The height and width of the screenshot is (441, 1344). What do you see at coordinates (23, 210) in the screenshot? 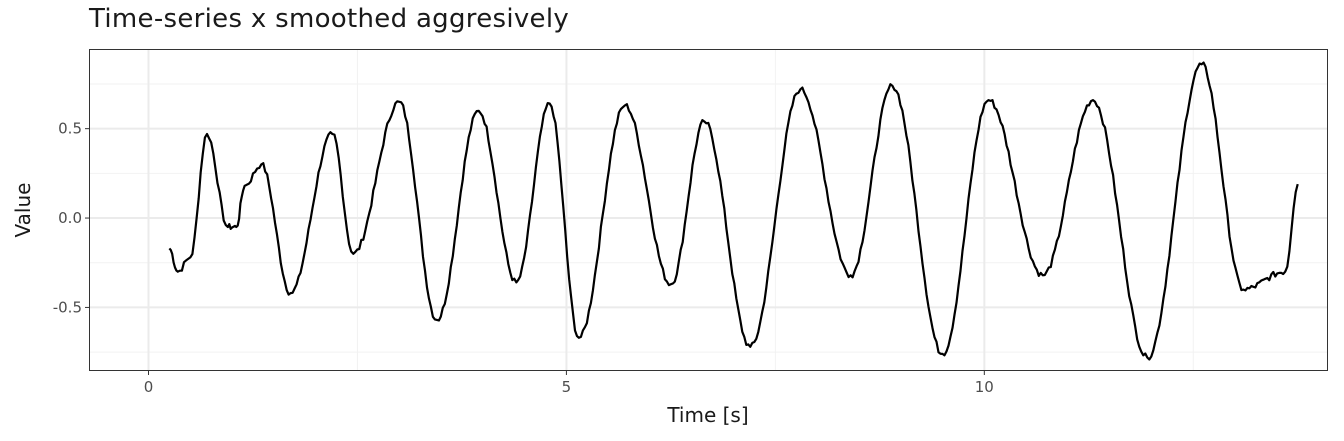
I see `y-axis-title: Value` at bounding box center [23, 210].